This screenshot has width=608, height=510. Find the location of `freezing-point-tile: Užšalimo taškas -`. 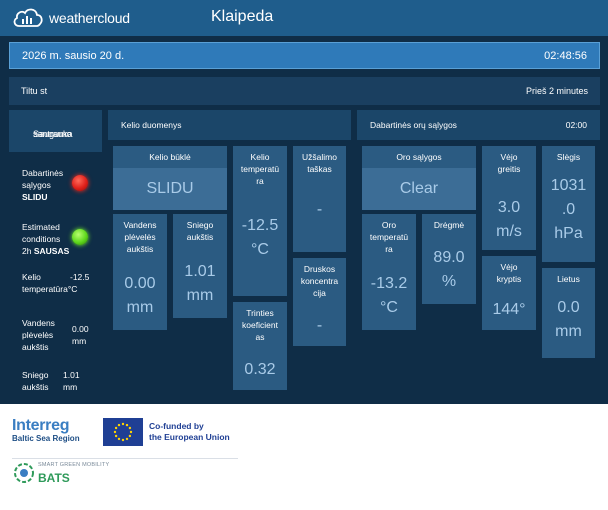

freezing-point-tile: Užšalimo taškas - is located at coordinates (319, 199).